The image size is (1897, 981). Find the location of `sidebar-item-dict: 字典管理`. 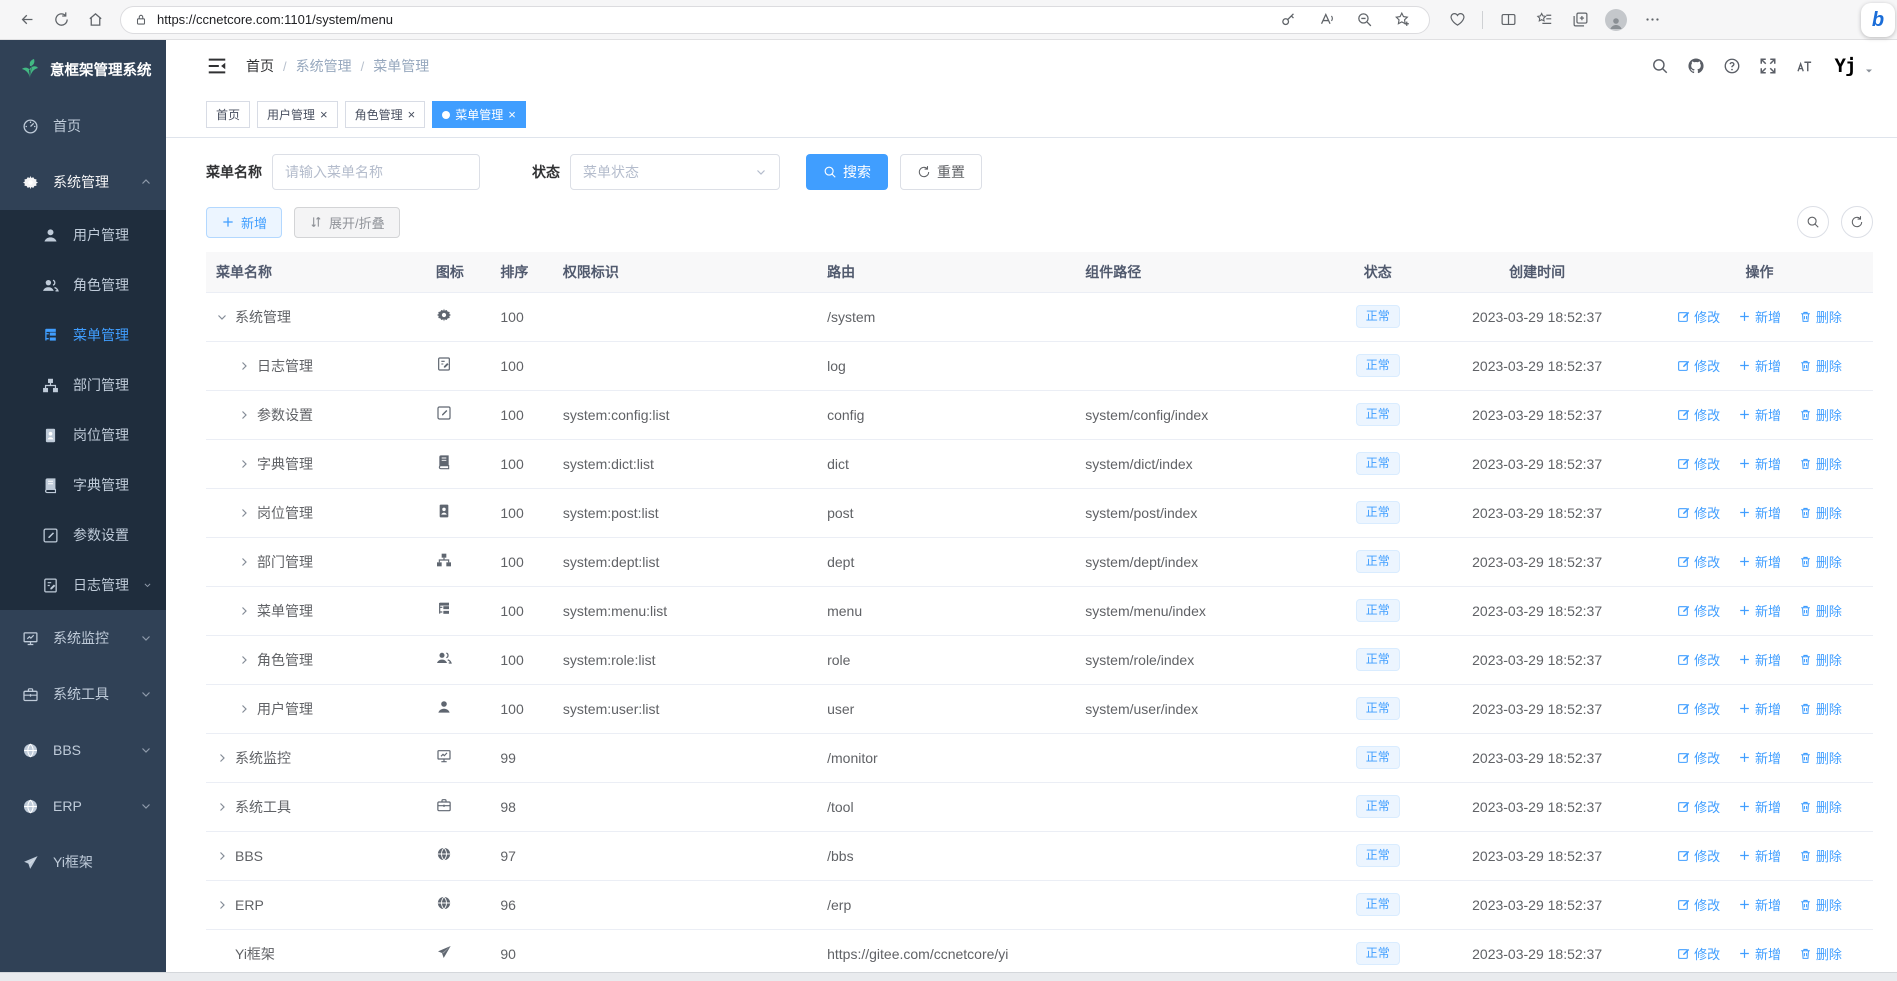

sidebar-item-dict: 字典管理 is located at coordinates (83, 485).